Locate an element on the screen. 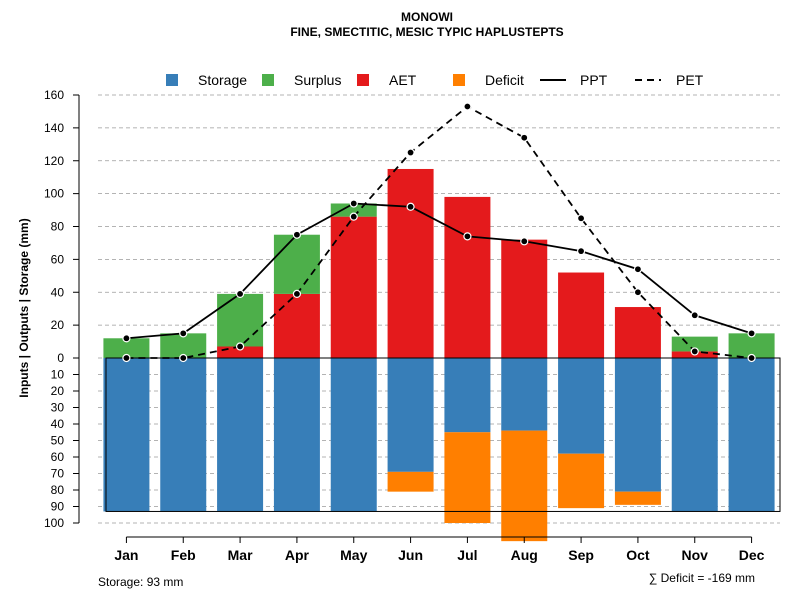 This screenshot has height=600, width=800. x-tick-label: Dec is located at coordinates (752, 555).